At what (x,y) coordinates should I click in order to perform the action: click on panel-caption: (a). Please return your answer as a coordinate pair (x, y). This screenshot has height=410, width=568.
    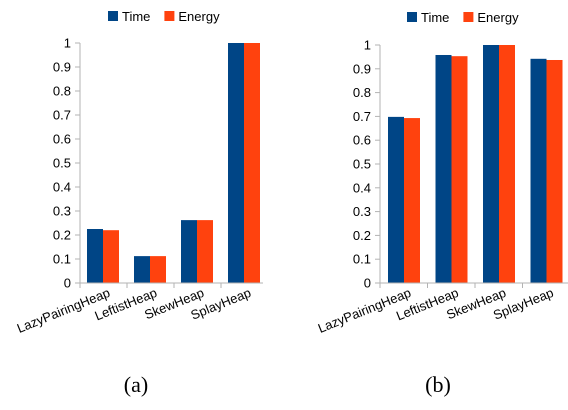
    Looking at the image, I should click on (136, 384).